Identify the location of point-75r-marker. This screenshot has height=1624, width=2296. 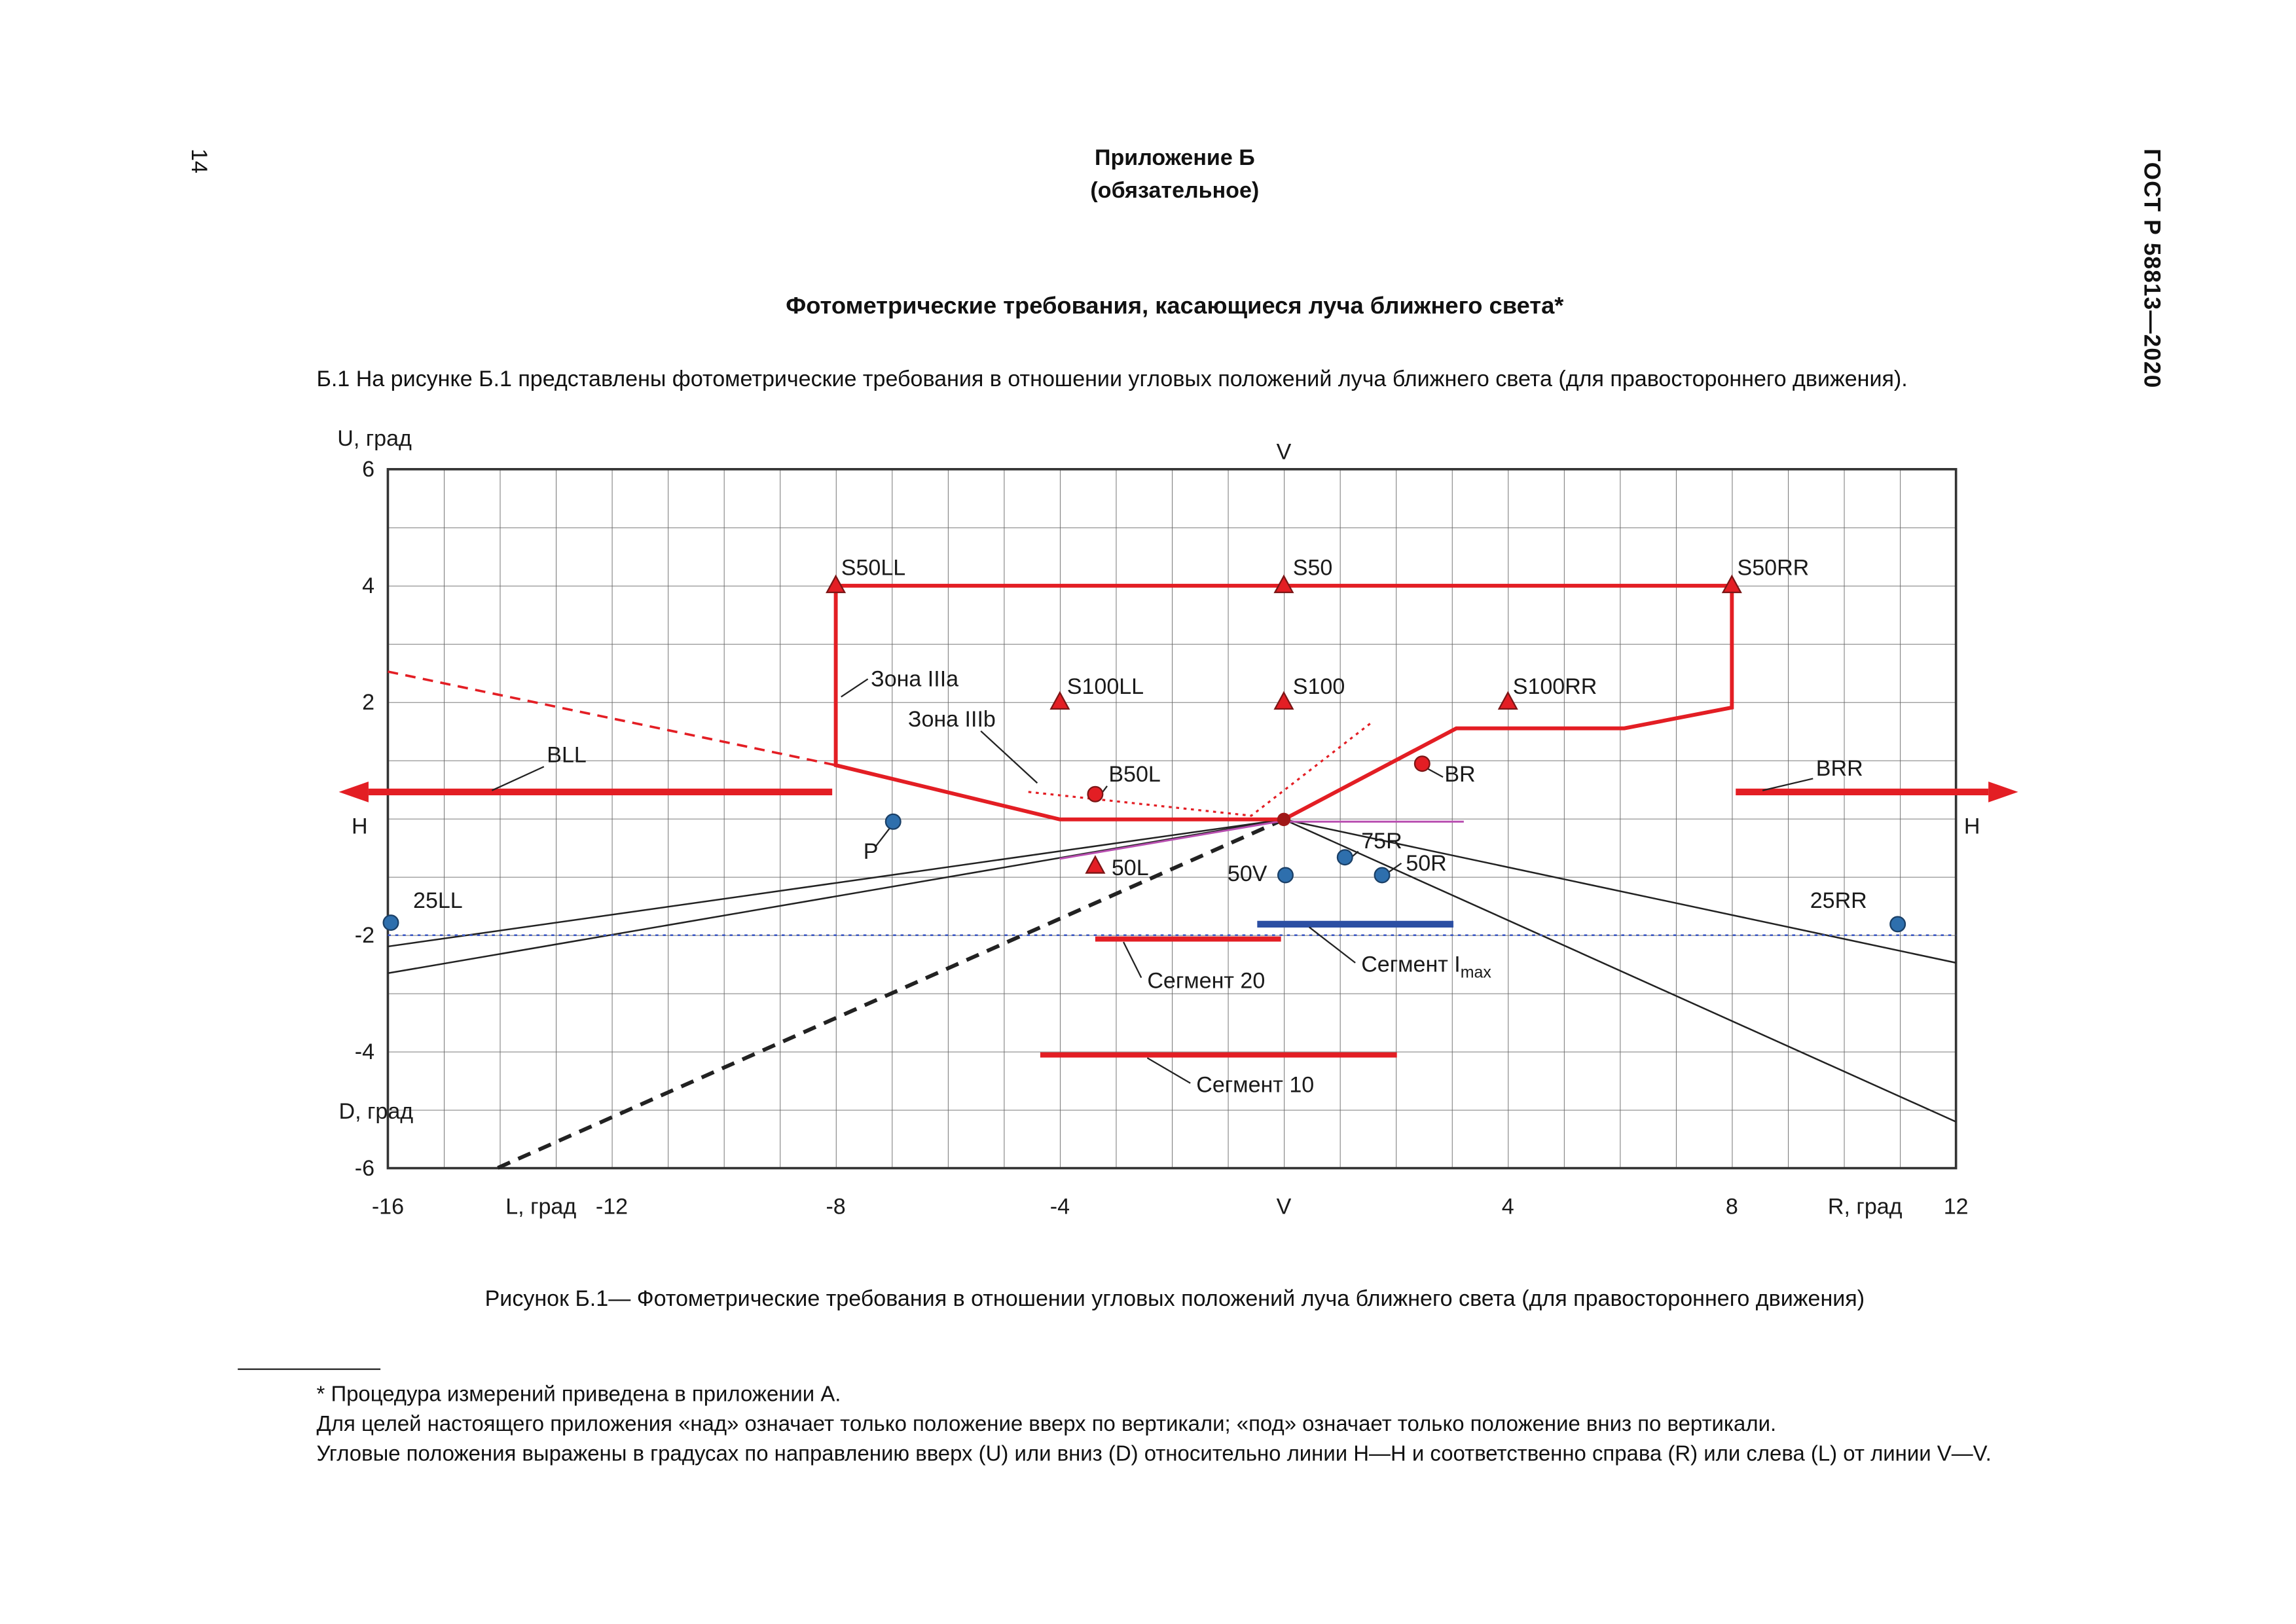
(1344, 857).